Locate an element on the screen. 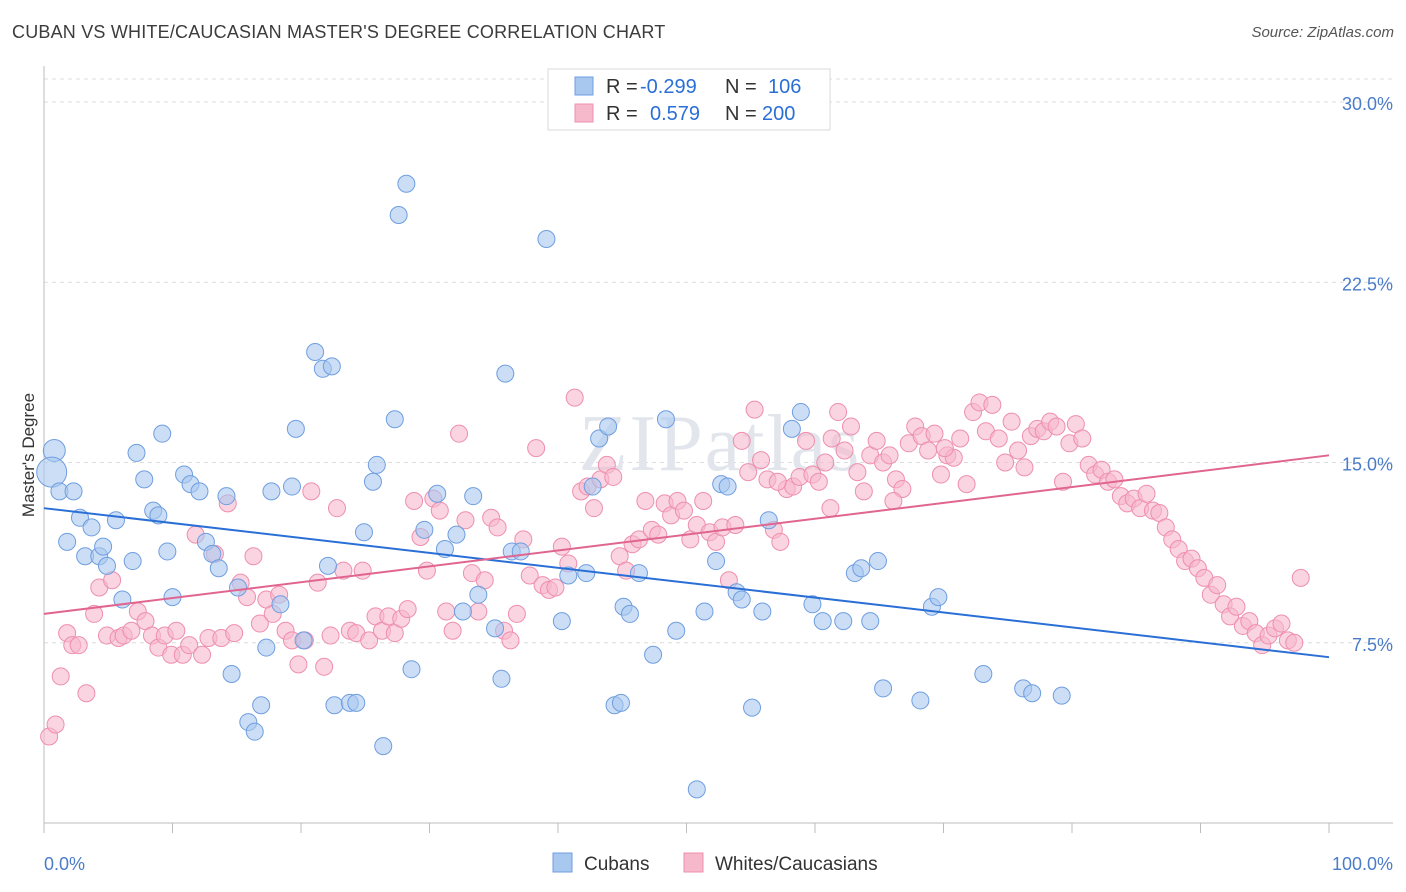 This screenshot has height=892, width=1406. x-tick-label: 100.0% is located at coordinates (1362, 864).